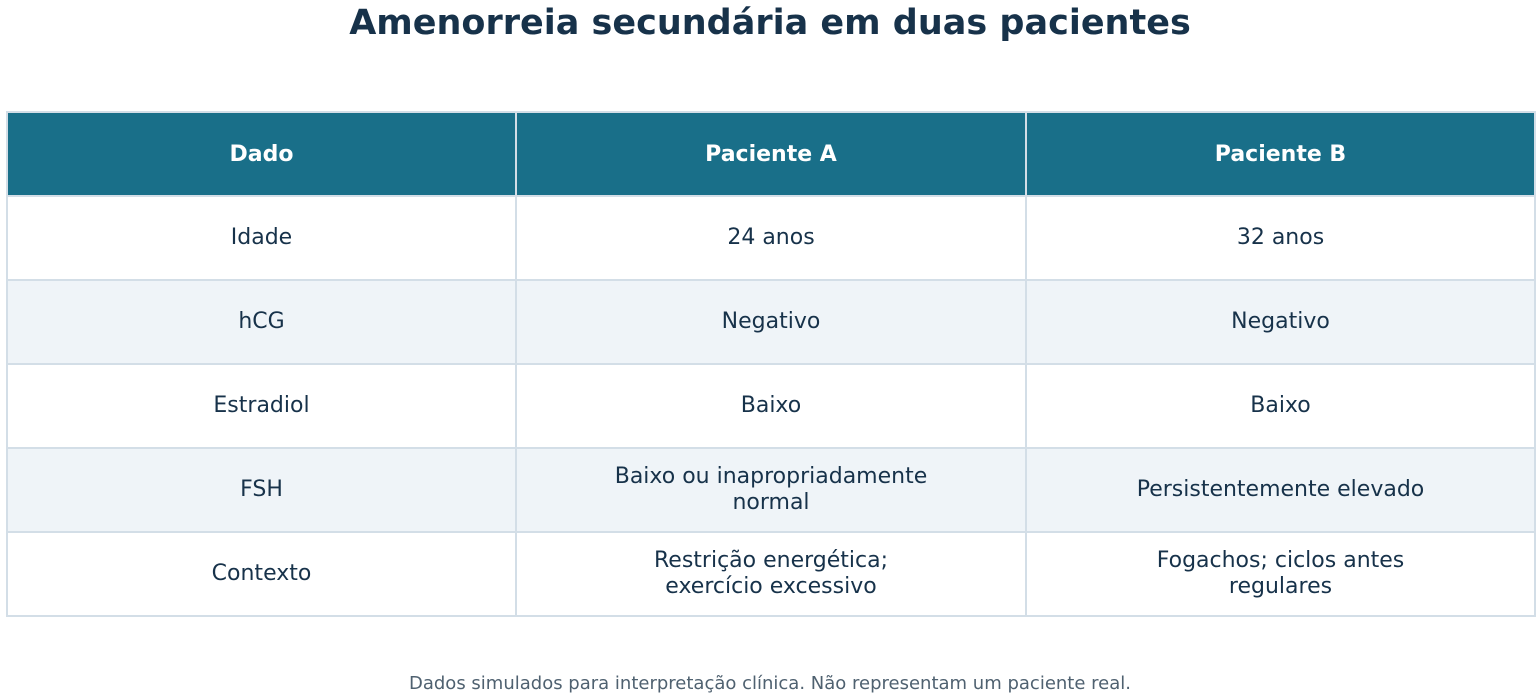 This screenshot has height=700, width=1540. I want to click on cell-text: FSH, so click(261, 489).